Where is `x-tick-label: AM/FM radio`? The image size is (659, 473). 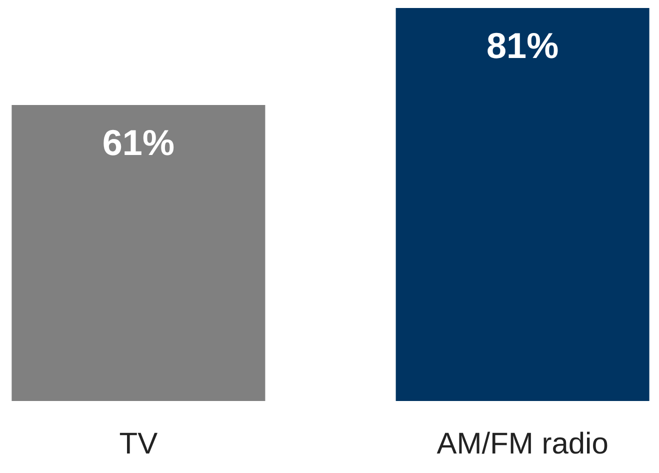
x-tick-label: AM/FM radio is located at coordinates (522, 444).